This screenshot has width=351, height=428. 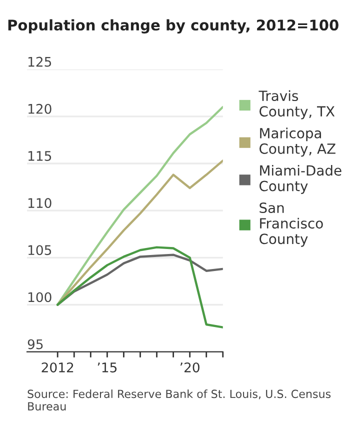 What do you see at coordinates (40, 109) in the screenshot?
I see `y-tick-label: 120` at bounding box center [40, 109].